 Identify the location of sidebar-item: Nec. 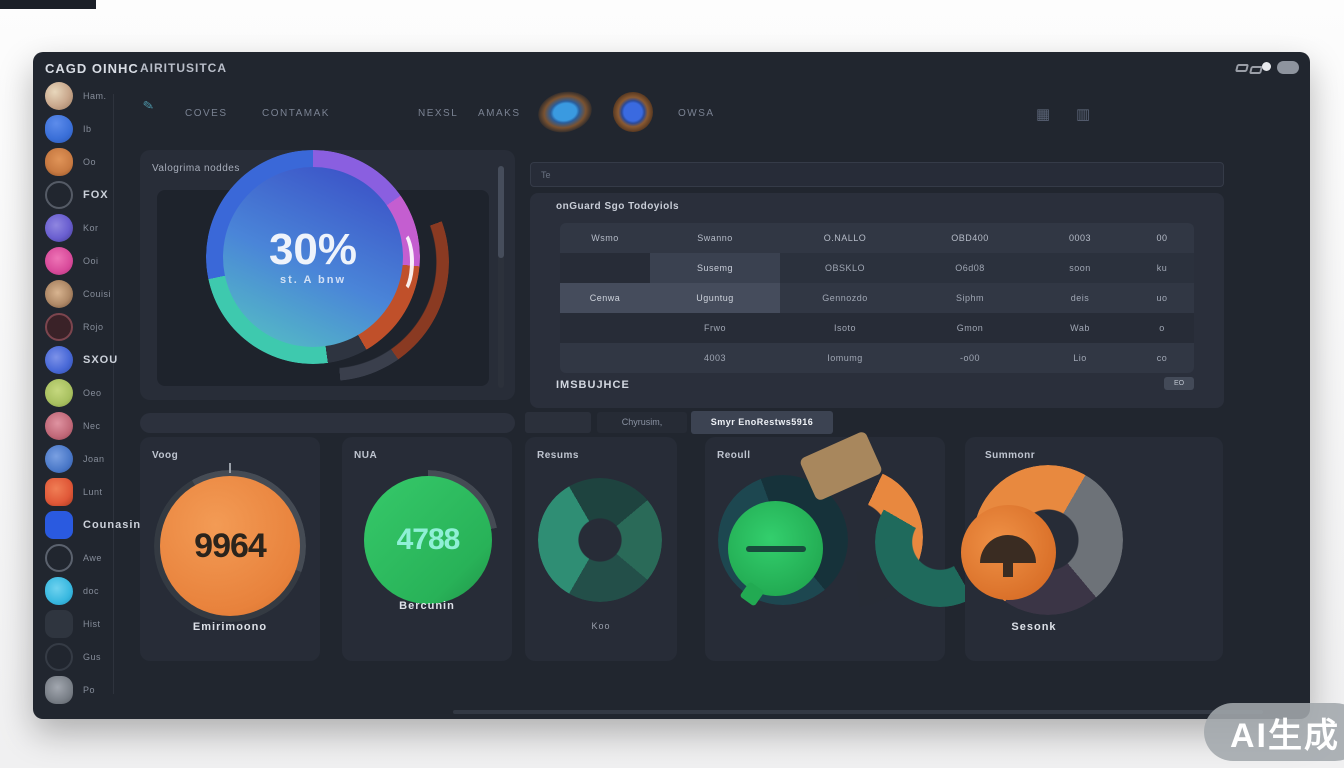
(83, 426).